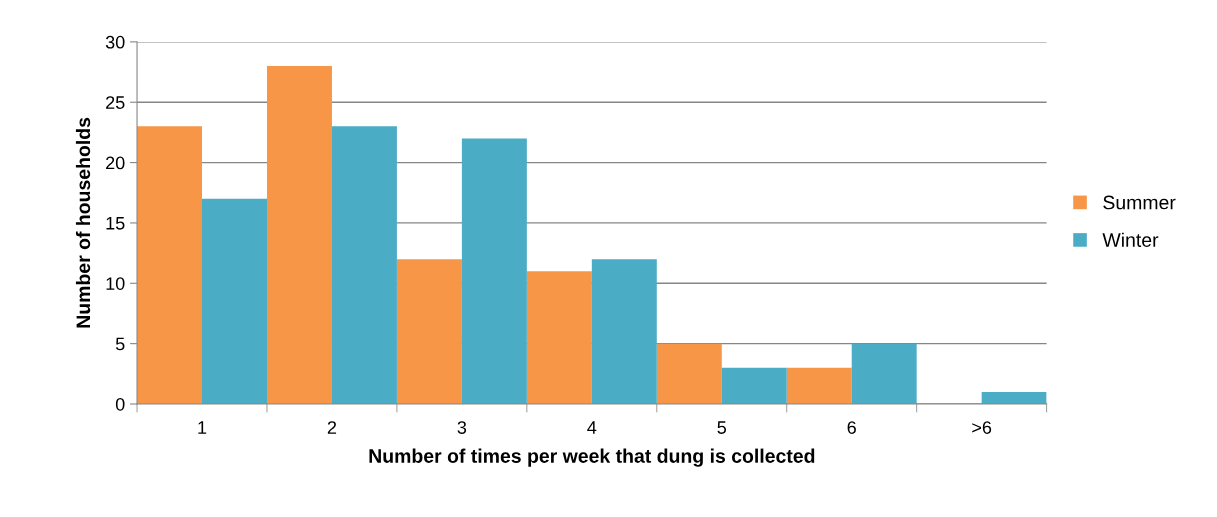 The width and height of the screenshot is (1217, 517). I want to click on x-tick-label: 1, so click(202, 427).